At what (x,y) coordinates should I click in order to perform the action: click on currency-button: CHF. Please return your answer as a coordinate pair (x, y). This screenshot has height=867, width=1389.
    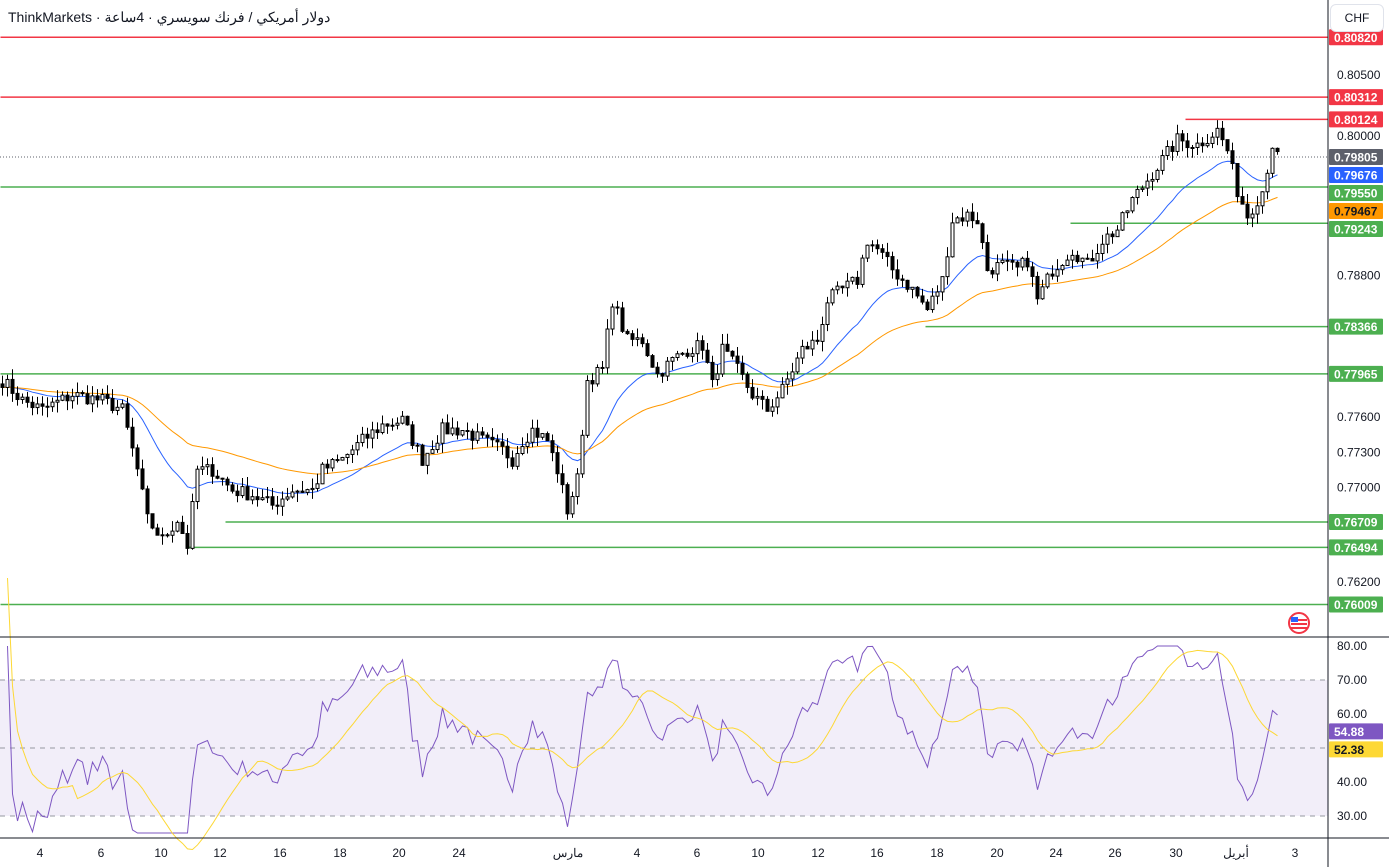
    Looking at the image, I should click on (1357, 18).